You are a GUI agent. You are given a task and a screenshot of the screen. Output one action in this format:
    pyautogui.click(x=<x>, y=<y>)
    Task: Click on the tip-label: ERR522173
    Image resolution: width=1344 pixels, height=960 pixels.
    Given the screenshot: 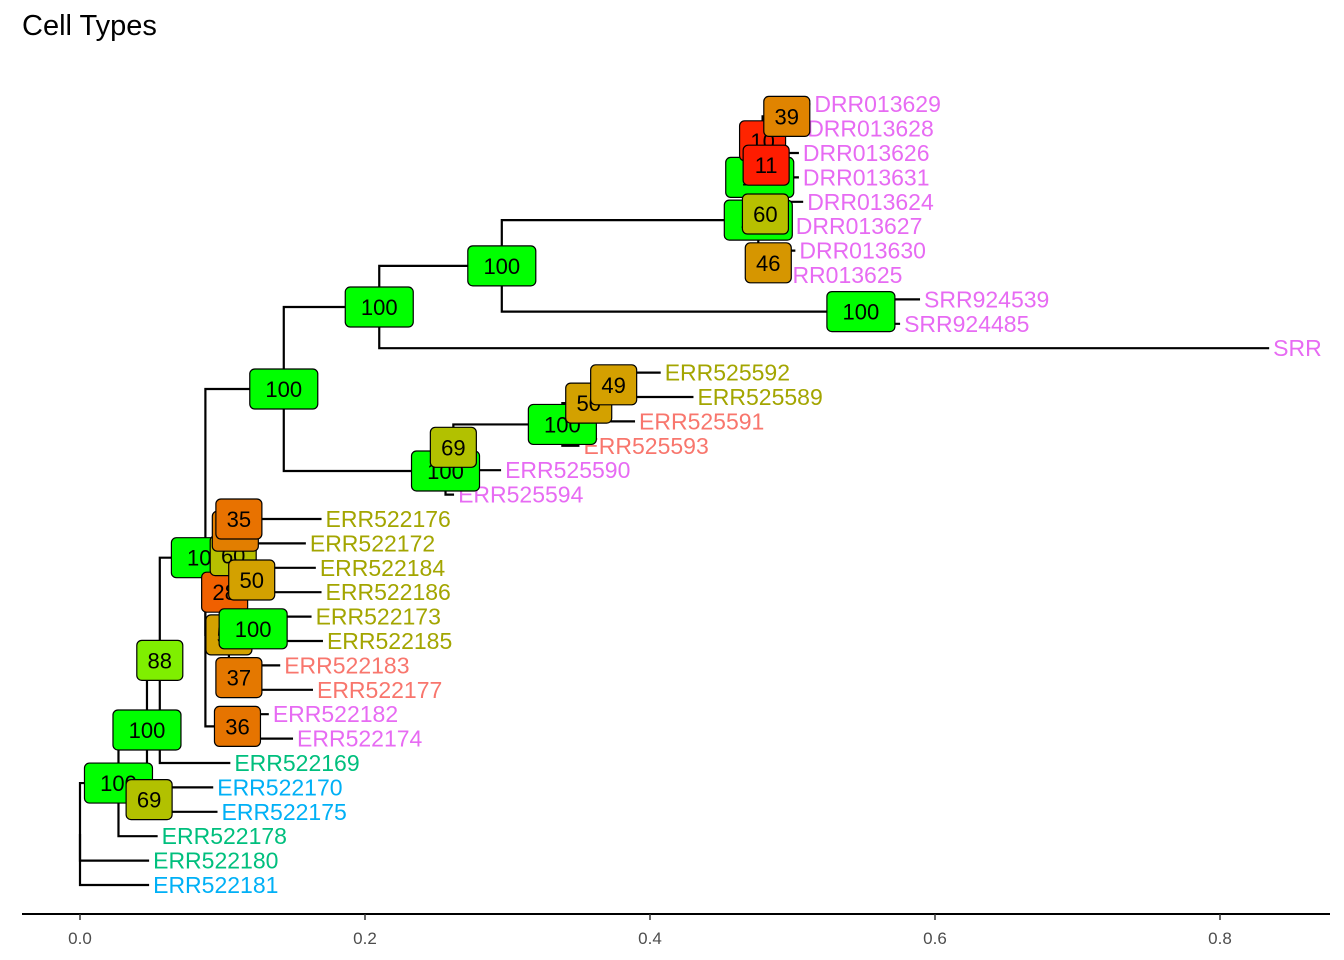 What is the action you would take?
    pyautogui.click(x=378, y=617)
    